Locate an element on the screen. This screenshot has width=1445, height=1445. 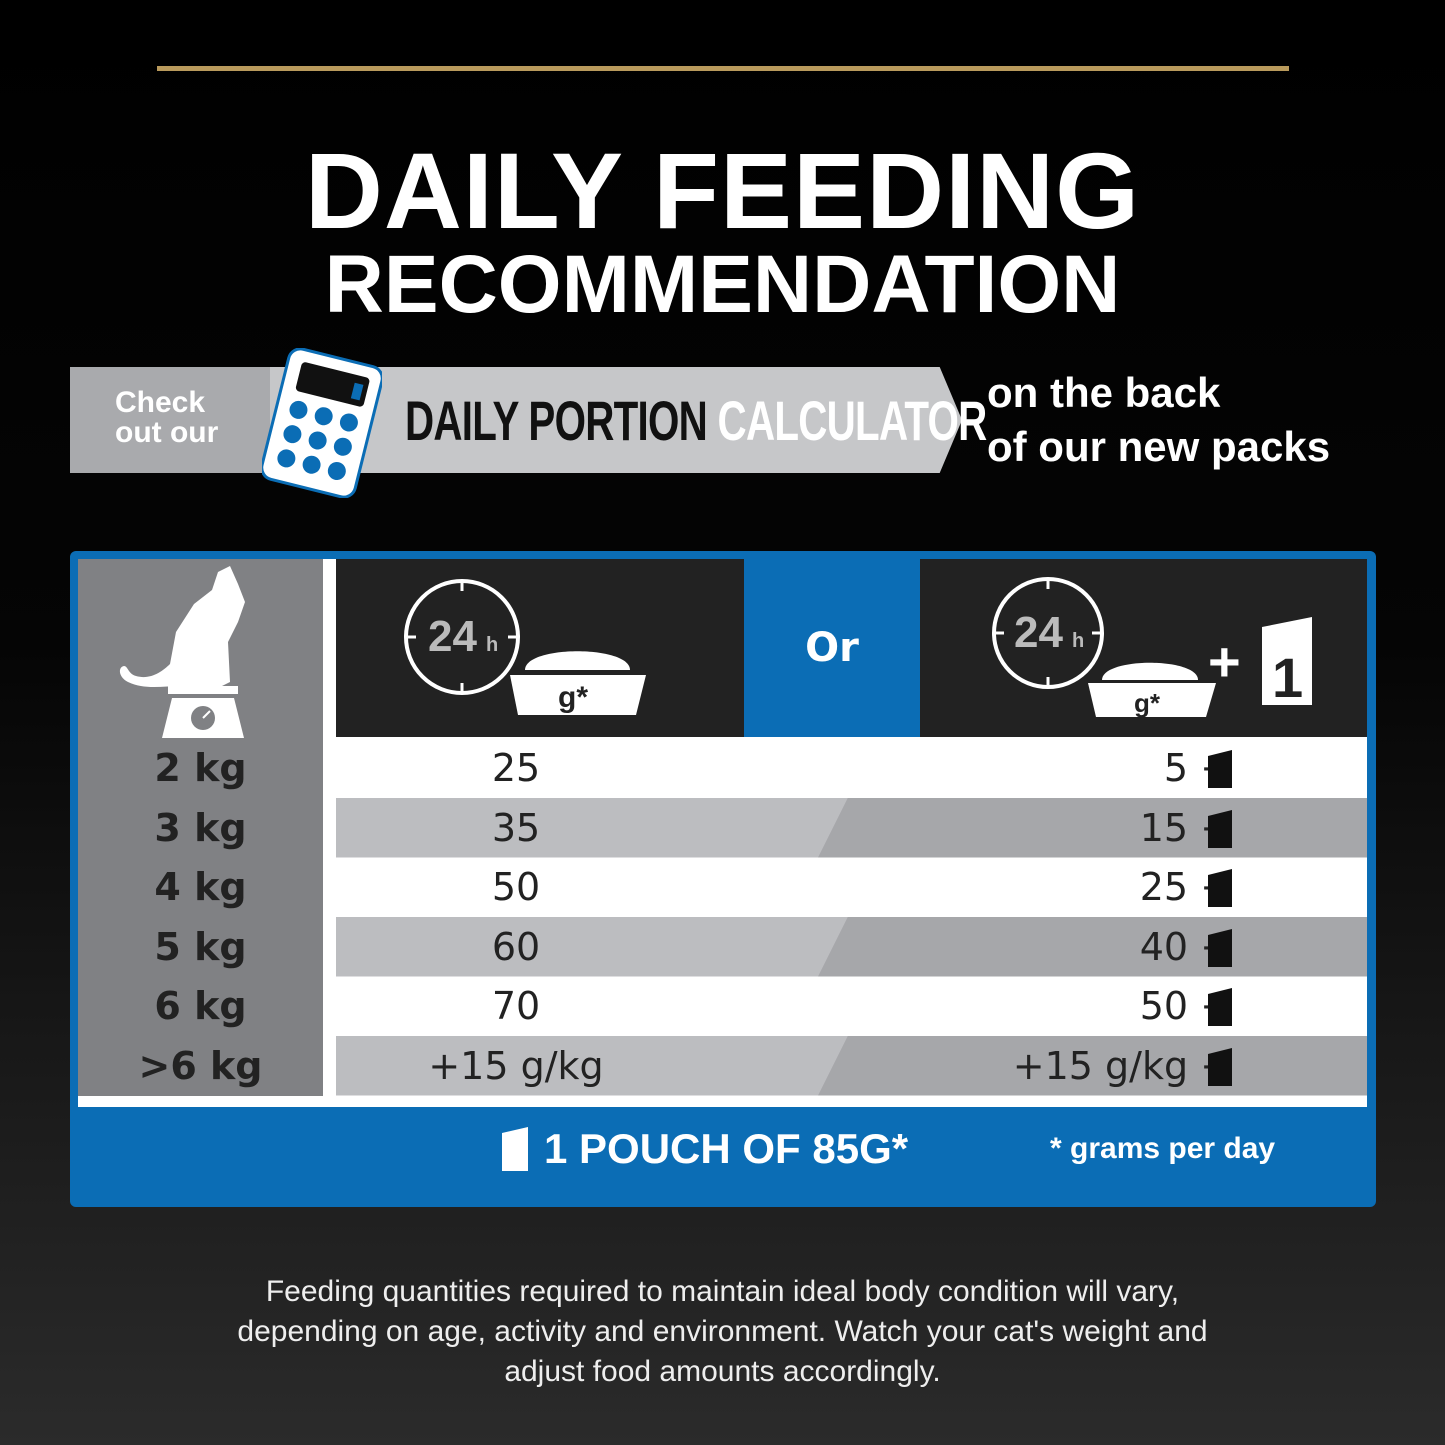
weight-cell: 3 kg is located at coordinates (200, 827).